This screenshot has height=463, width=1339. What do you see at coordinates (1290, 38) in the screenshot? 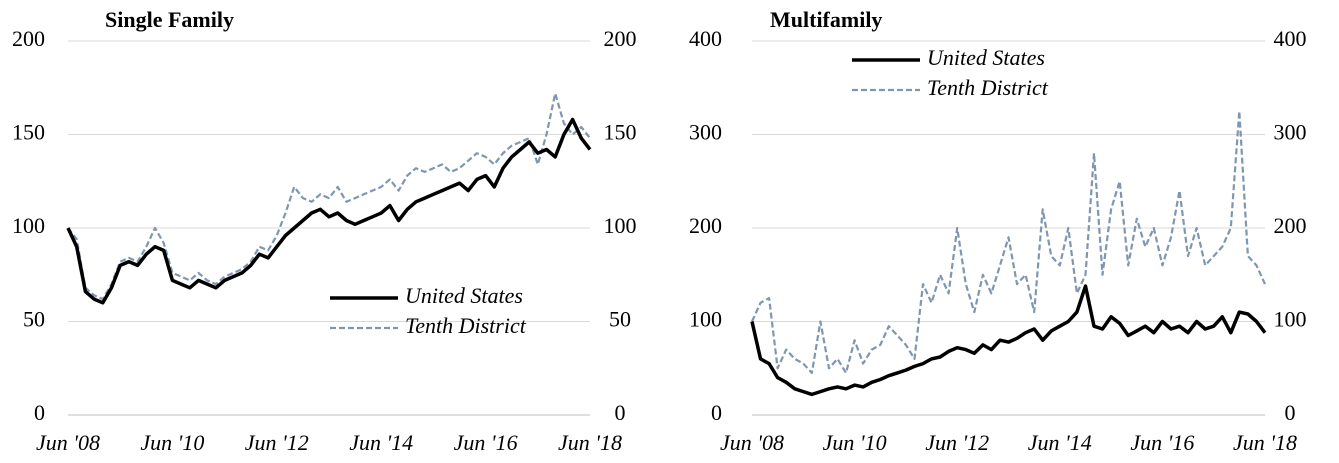
I see `y2-tick-label: 400` at bounding box center [1290, 38].